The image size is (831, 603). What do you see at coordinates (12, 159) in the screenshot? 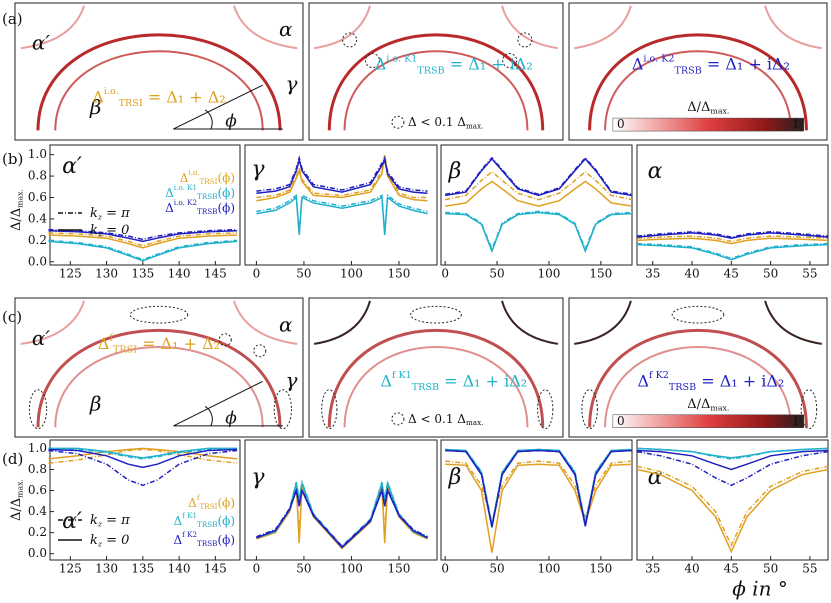
I see `panel-label: (b)` at bounding box center [12, 159].